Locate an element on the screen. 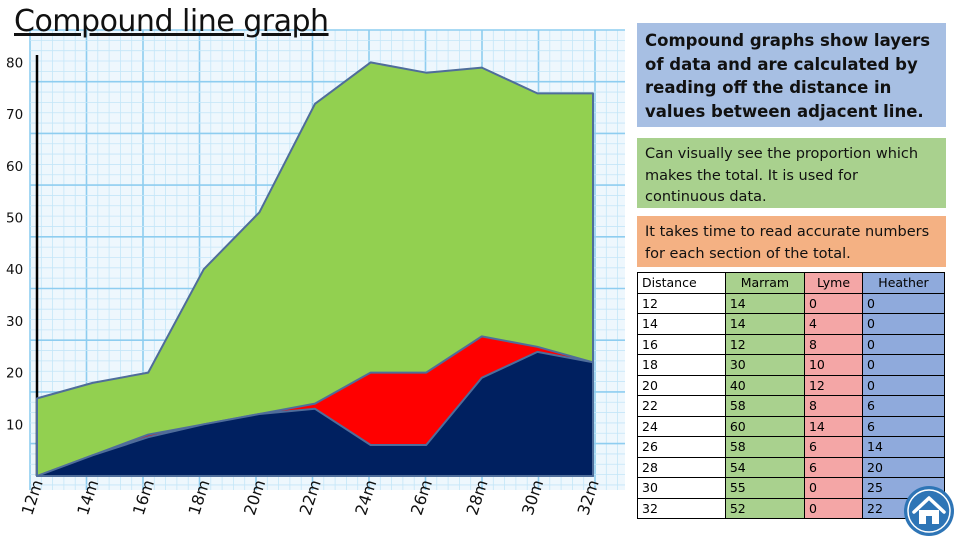 The image size is (960, 540). table-row: 24 60 14 6 is located at coordinates (791, 426).